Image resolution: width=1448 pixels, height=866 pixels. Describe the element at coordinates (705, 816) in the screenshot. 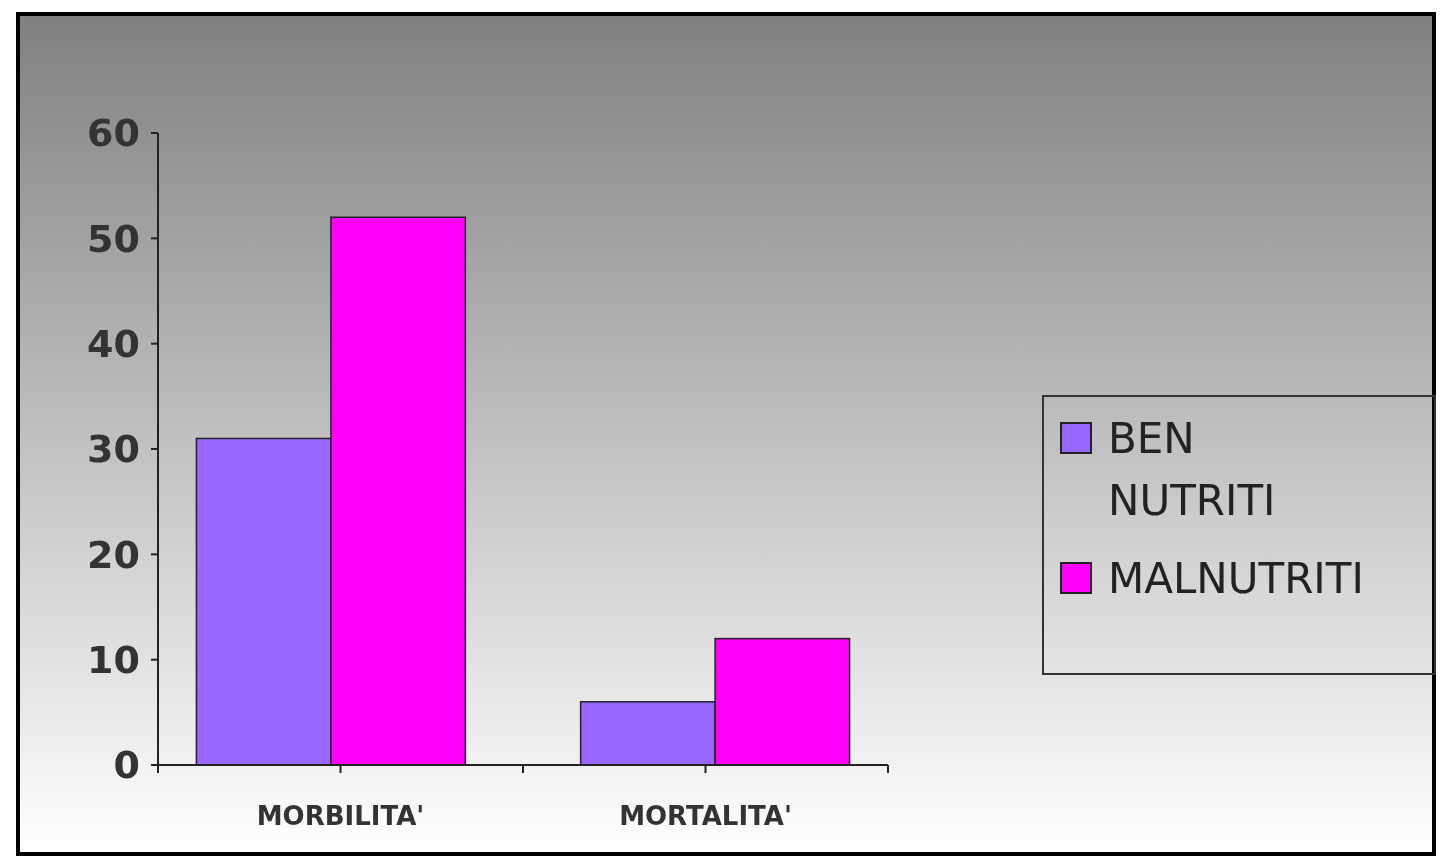

I see `x-tick-label: MORTALITA'` at that location.